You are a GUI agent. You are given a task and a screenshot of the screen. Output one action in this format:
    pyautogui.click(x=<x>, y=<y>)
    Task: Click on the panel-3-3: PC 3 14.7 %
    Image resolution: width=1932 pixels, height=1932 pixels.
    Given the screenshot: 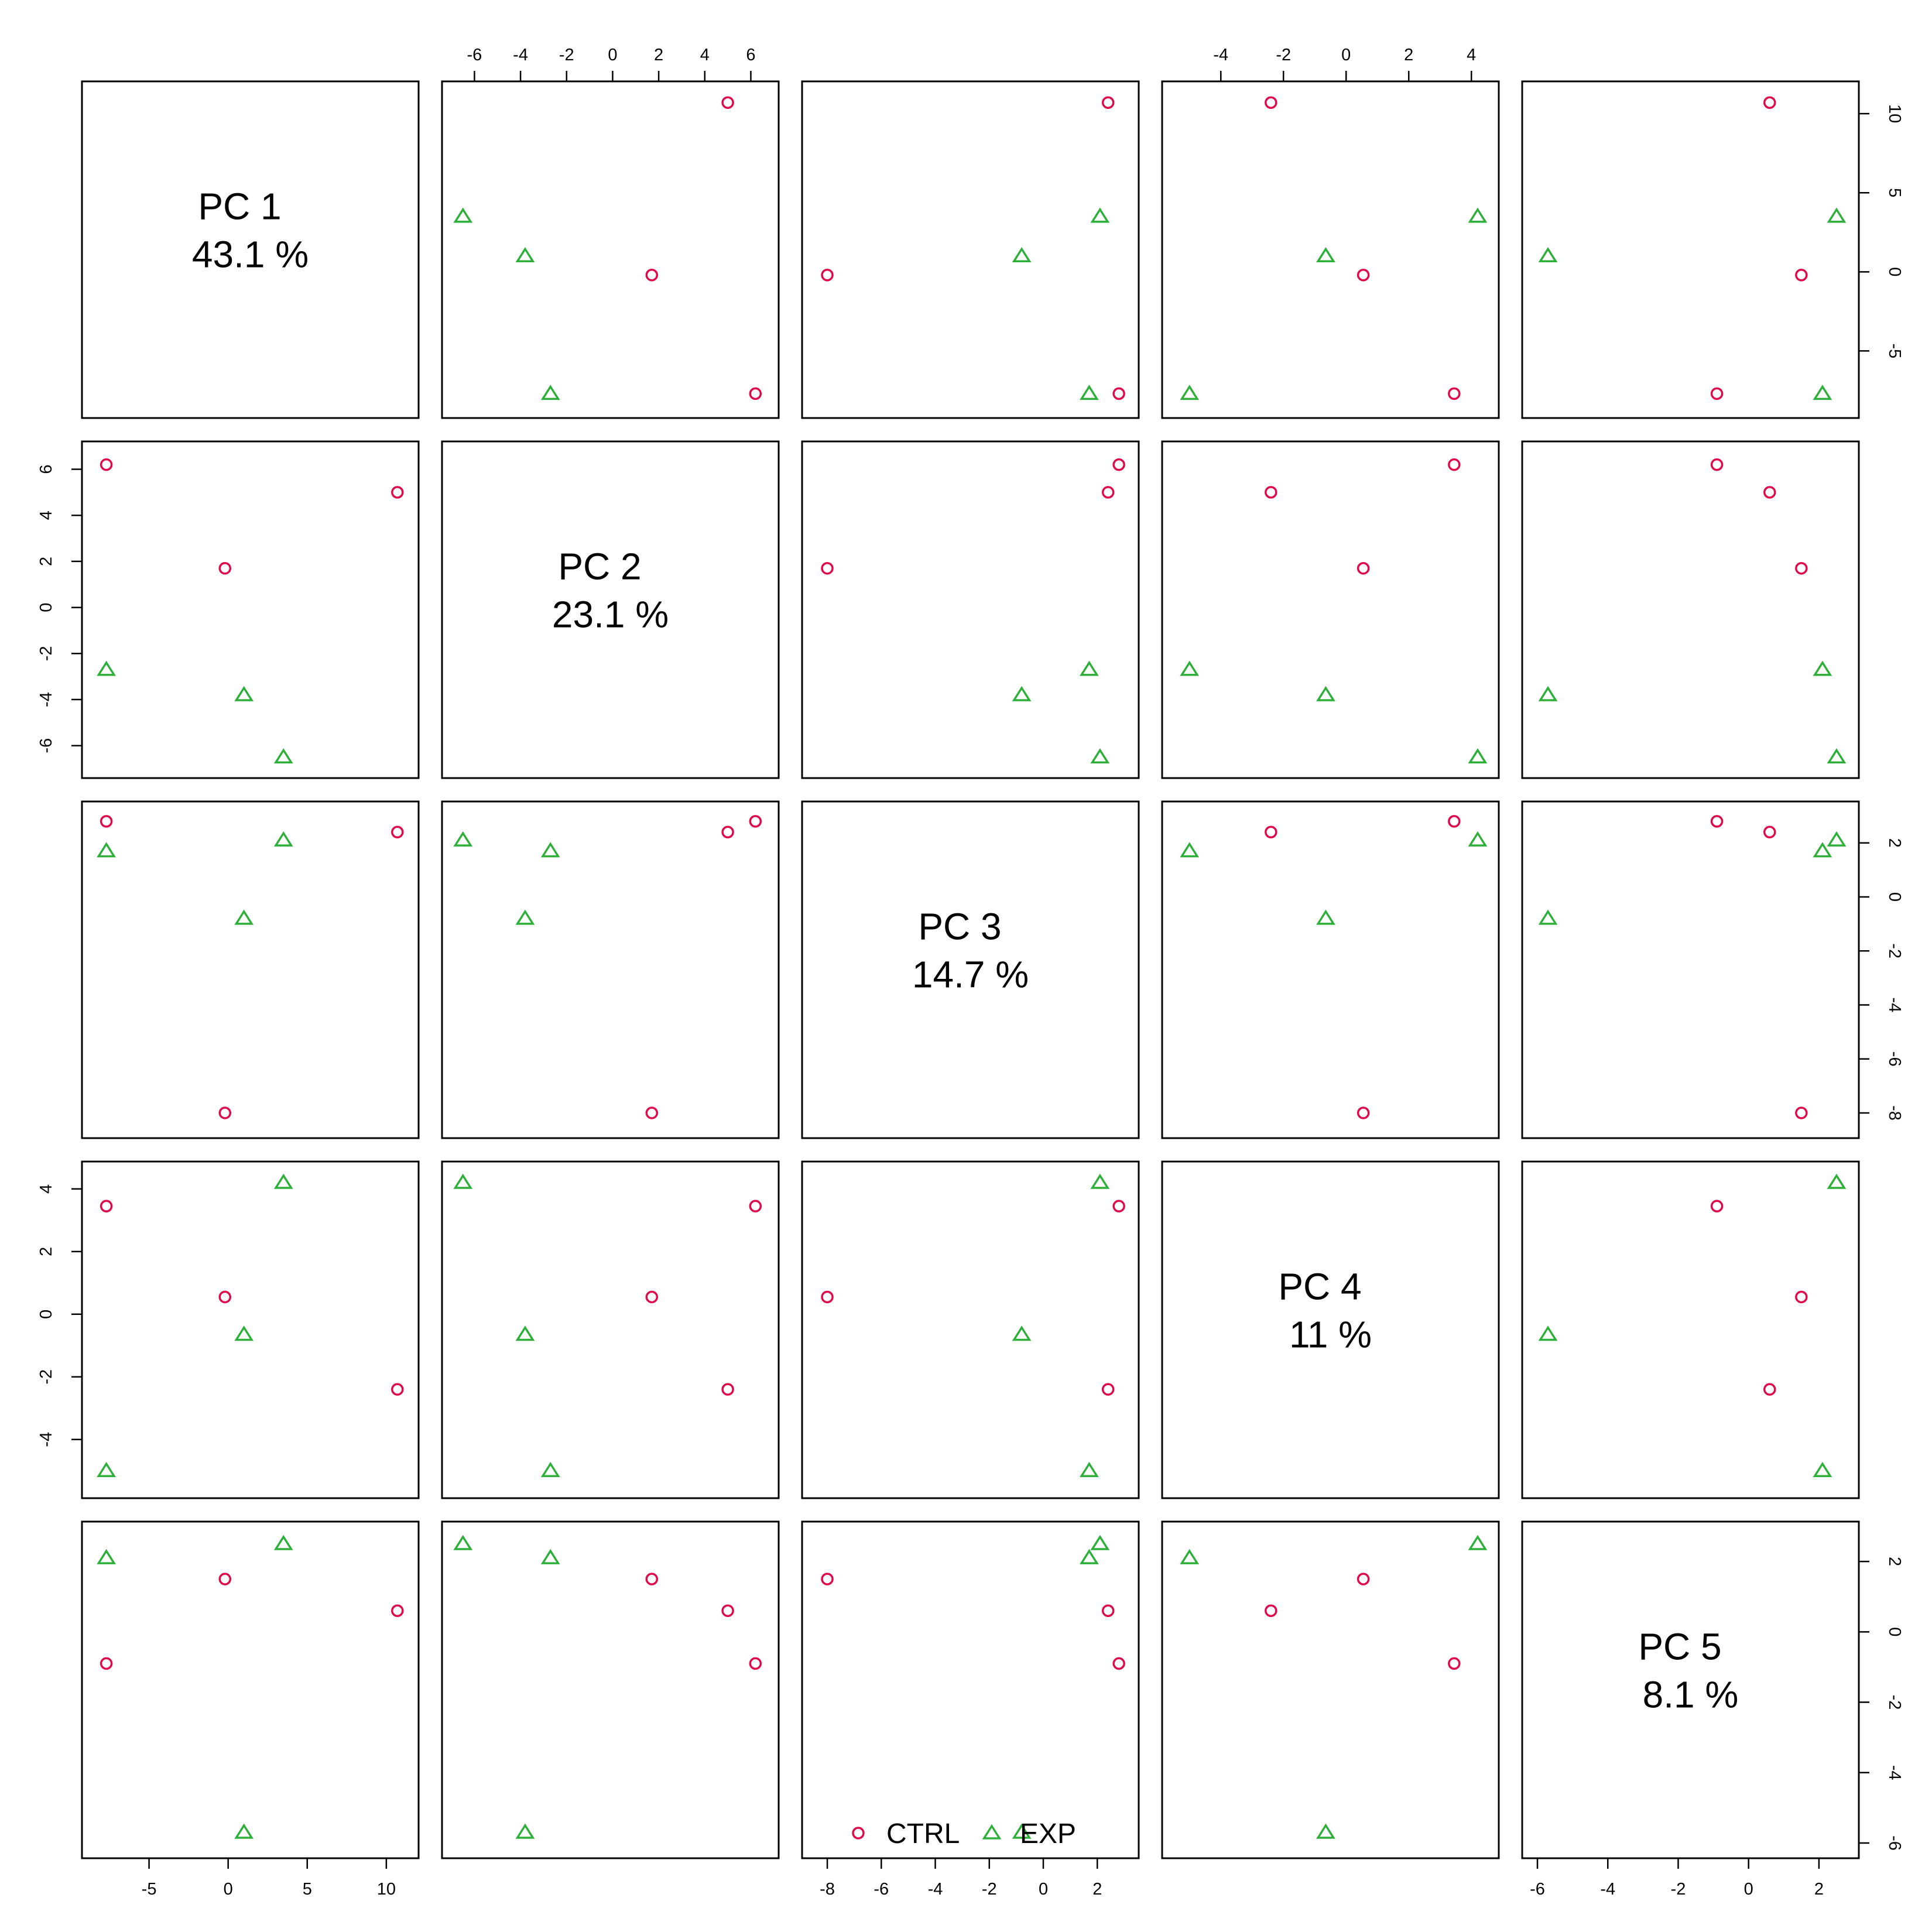 What is the action you would take?
    pyautogui.click(x=970, y=969)
    